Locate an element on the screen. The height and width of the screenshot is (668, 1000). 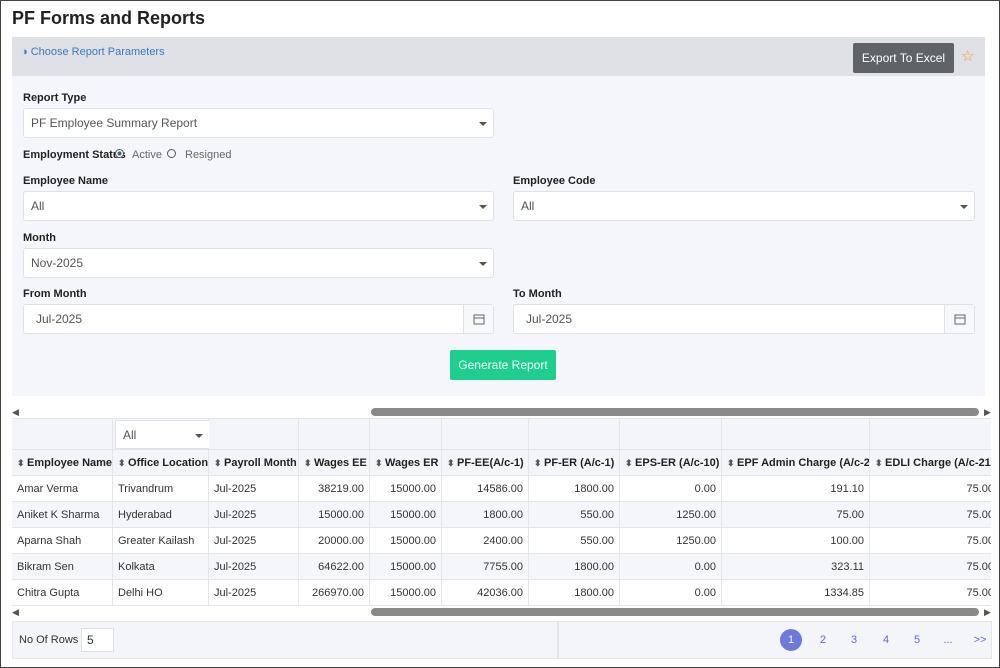
toggle-text: Choose Report Parameters is located at coordinates (97, 52).